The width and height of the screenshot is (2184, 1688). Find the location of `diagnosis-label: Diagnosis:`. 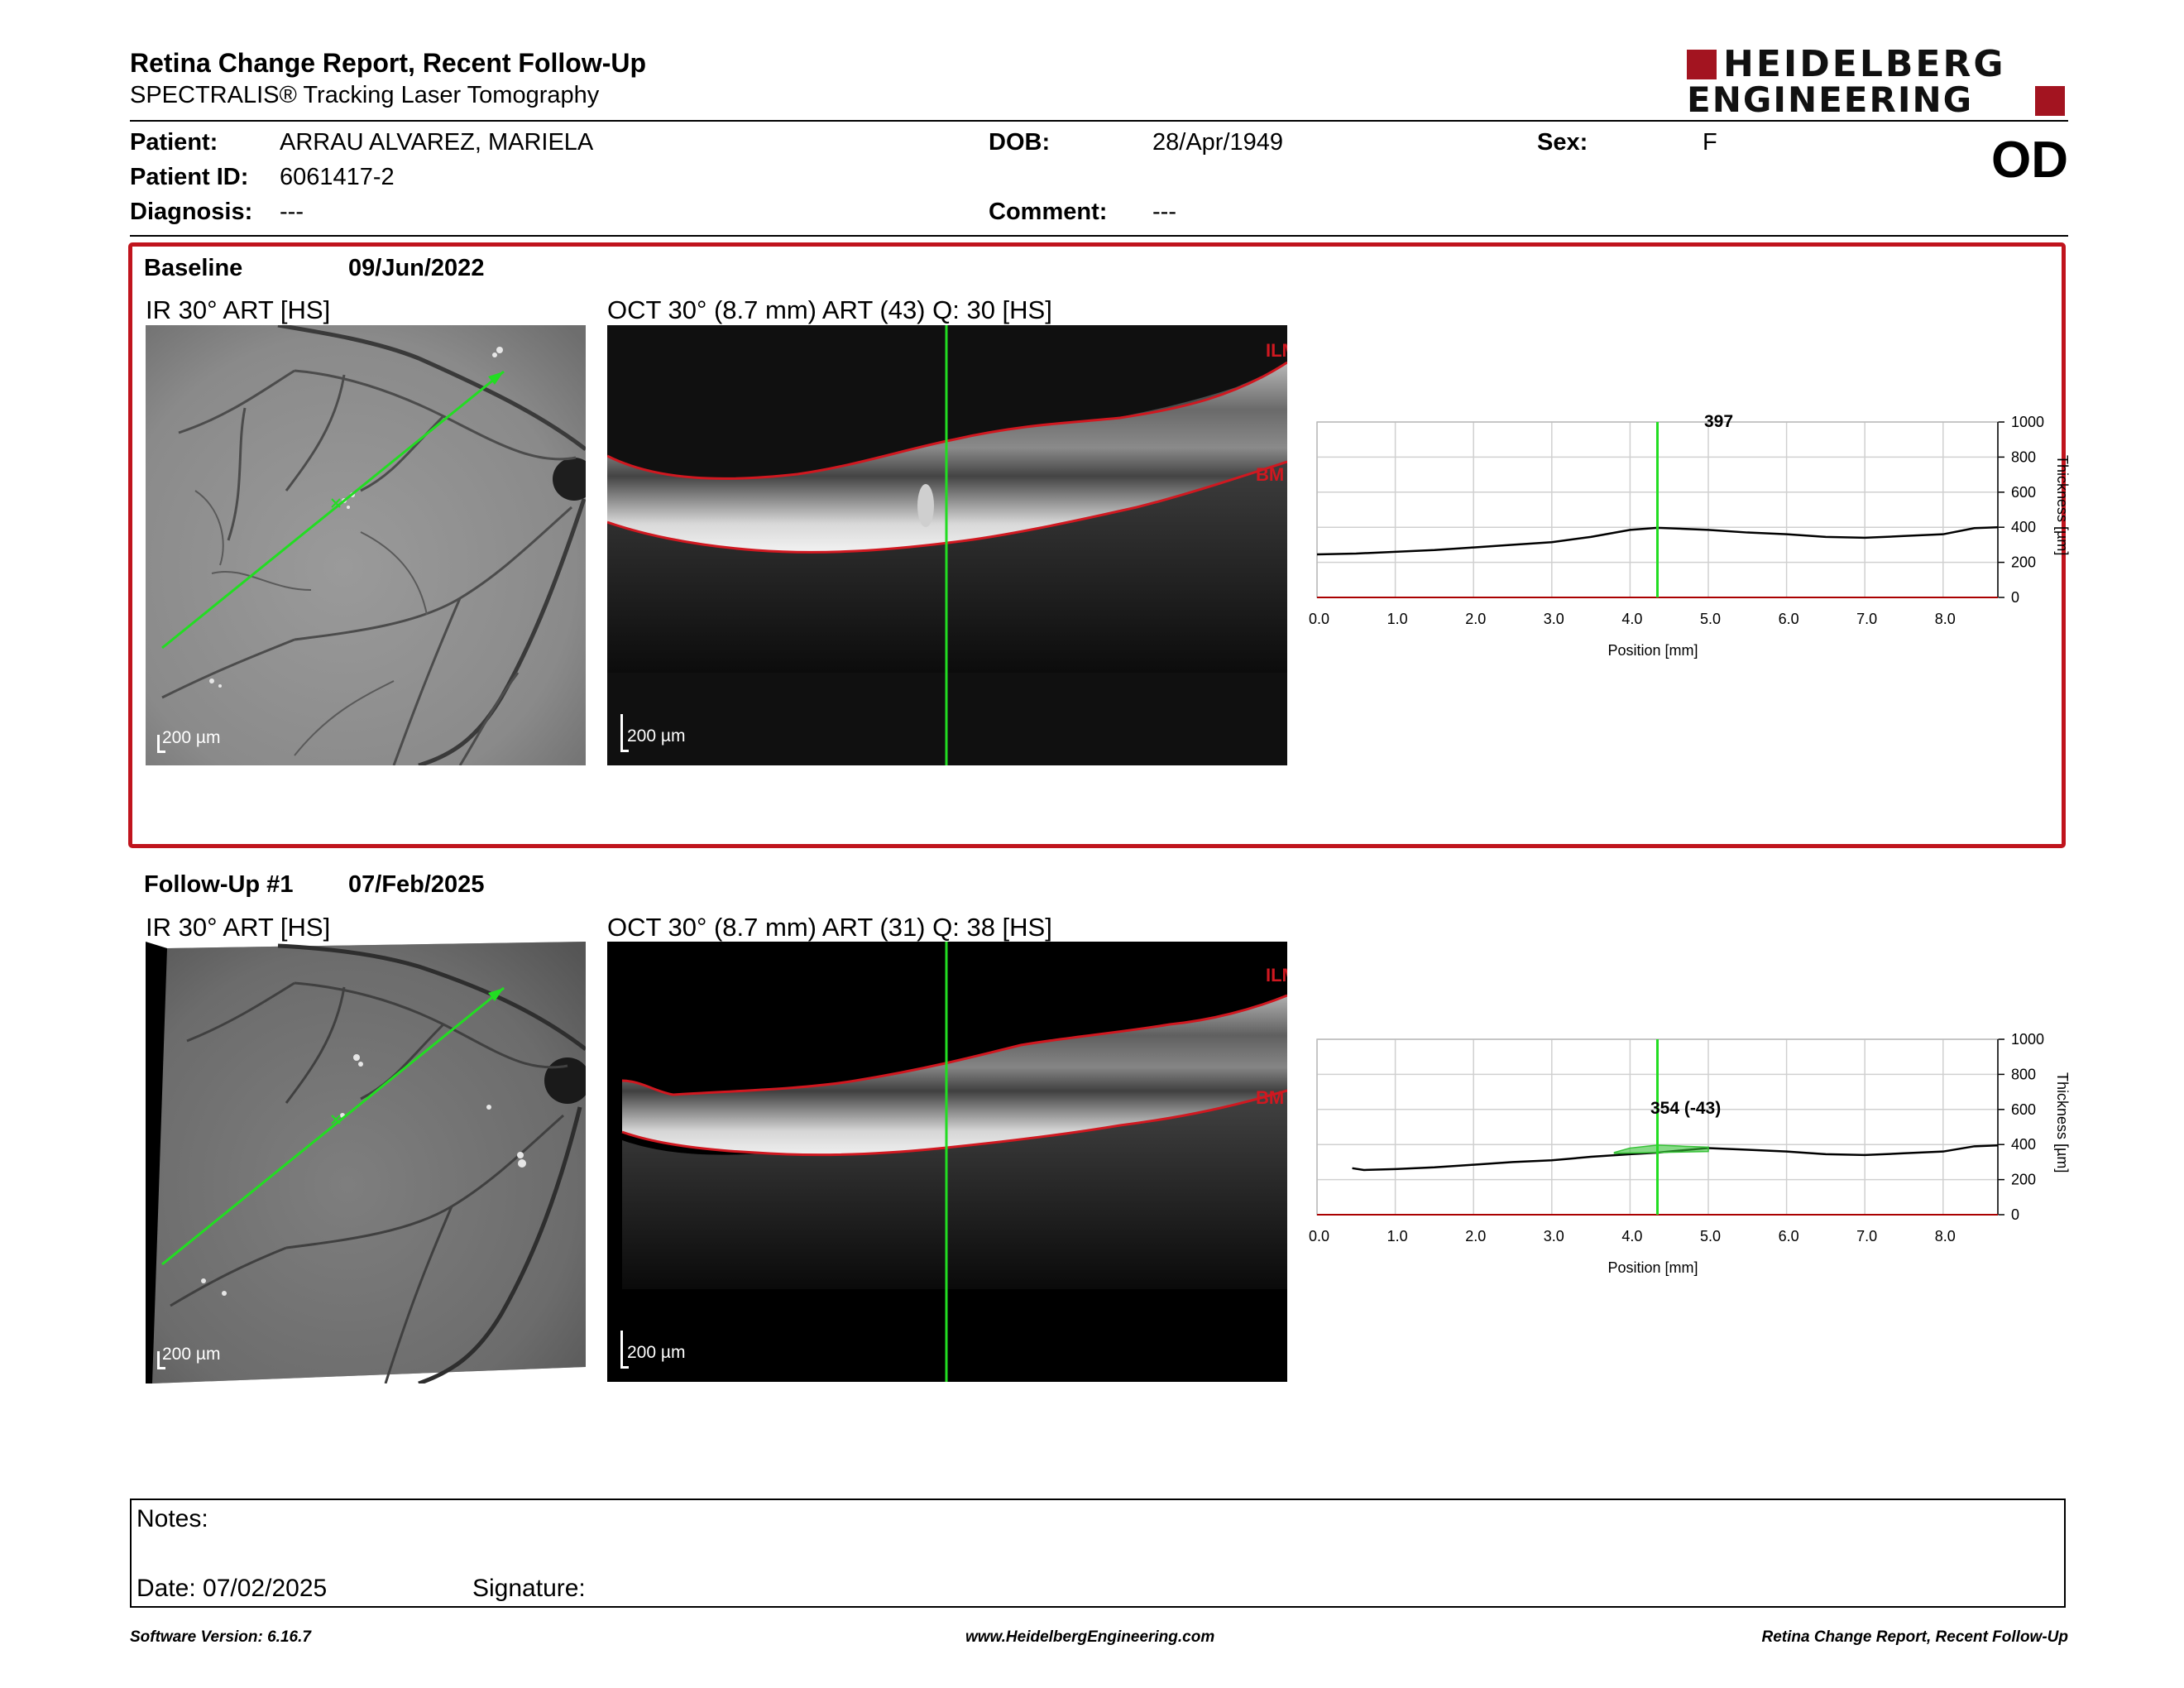

diagnosis-label: Diagnosis: is located at coordinates (191, 212).